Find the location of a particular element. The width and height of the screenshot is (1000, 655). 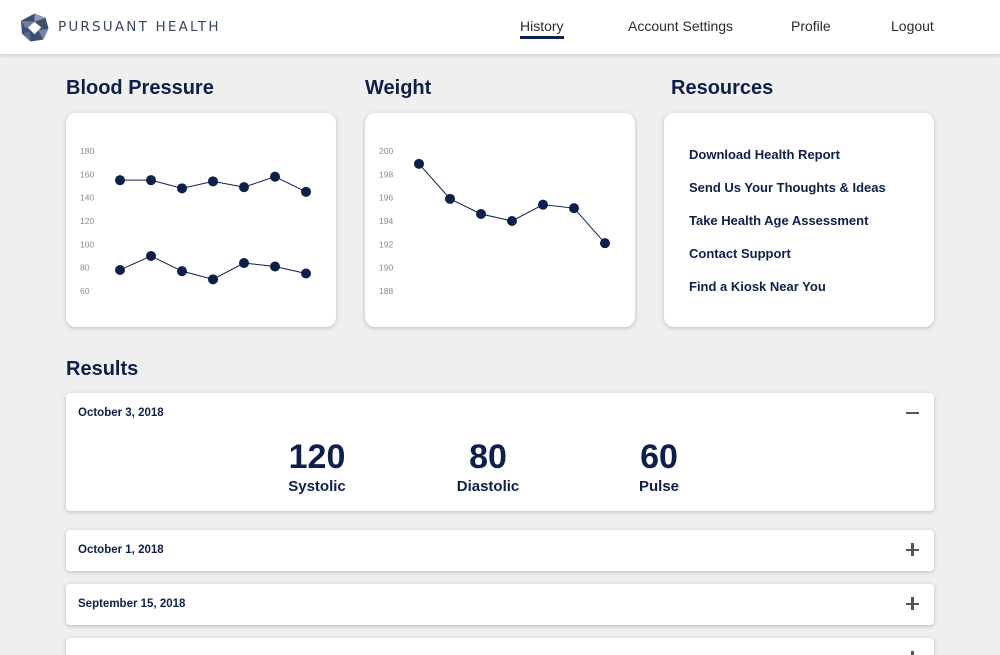

results-title: Results is located at coordinates (102, 369).